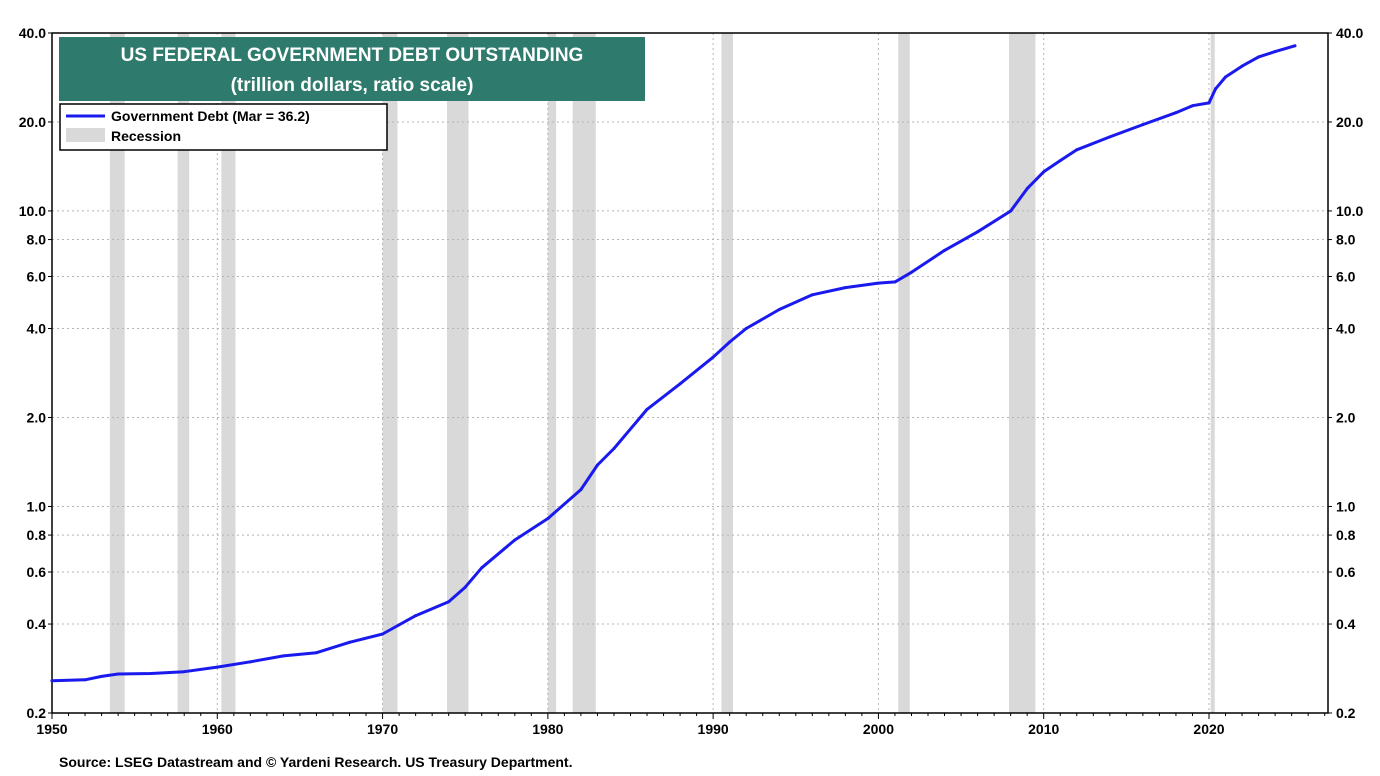 The height and width of the screenshot is (776, 1380). Describe the element at coordinates (1346, 713) in the screenshot. I see `y-tick-label-right: 0.2` at that location.